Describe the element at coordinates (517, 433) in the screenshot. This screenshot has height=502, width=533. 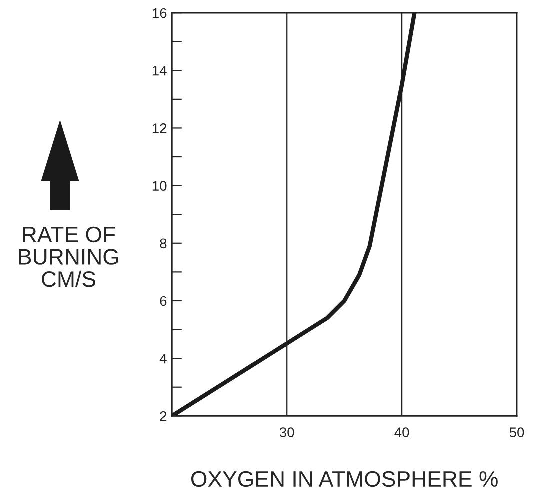
I see `x-tick-label: 50` at that location.